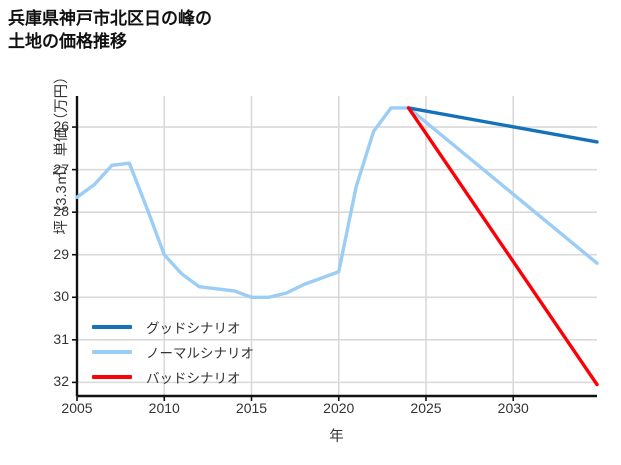 The image size is (621, 465). I want to click on y-tick-label: 30, so click(61, 296).